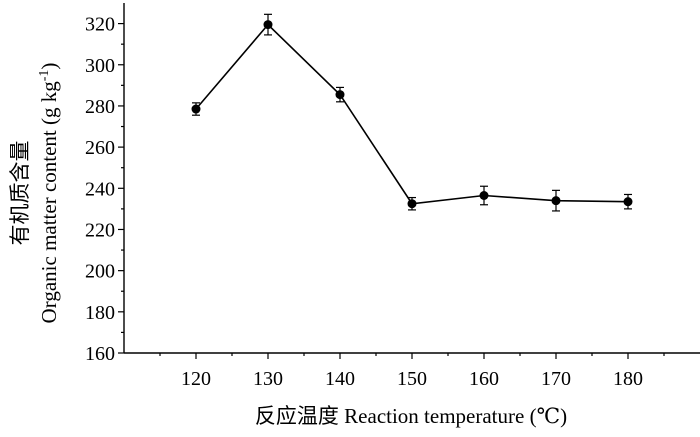 This screenshot has width=700, height=437. I want to click on y-axis-label-superscript: -1, so click(44, 76).